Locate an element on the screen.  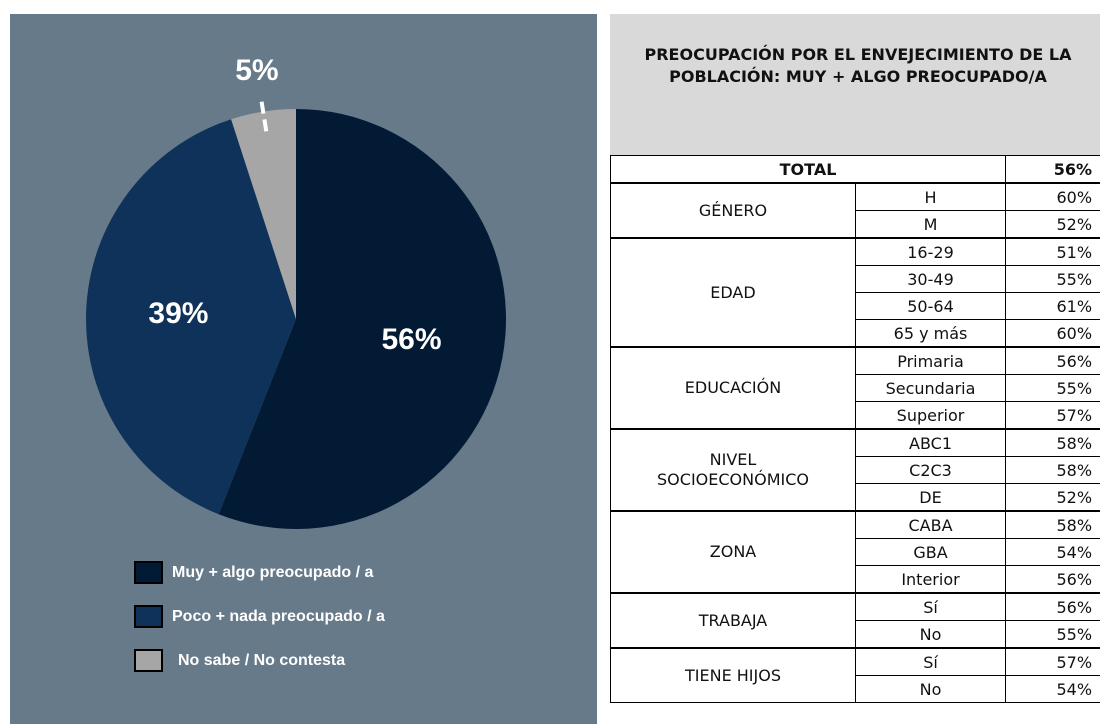
data-label: 39% is located at coordinates (178, 313).